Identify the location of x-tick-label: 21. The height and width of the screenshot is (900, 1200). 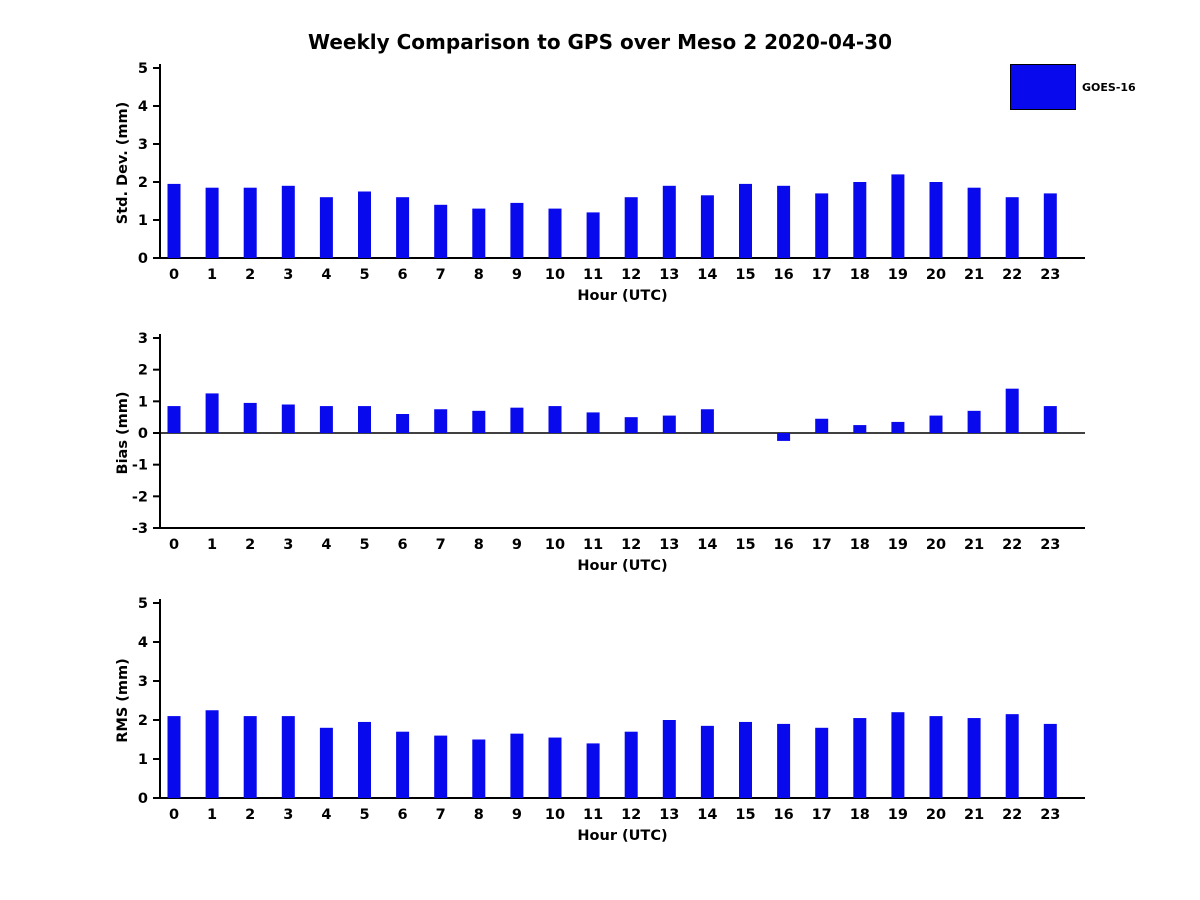
(974, 815).